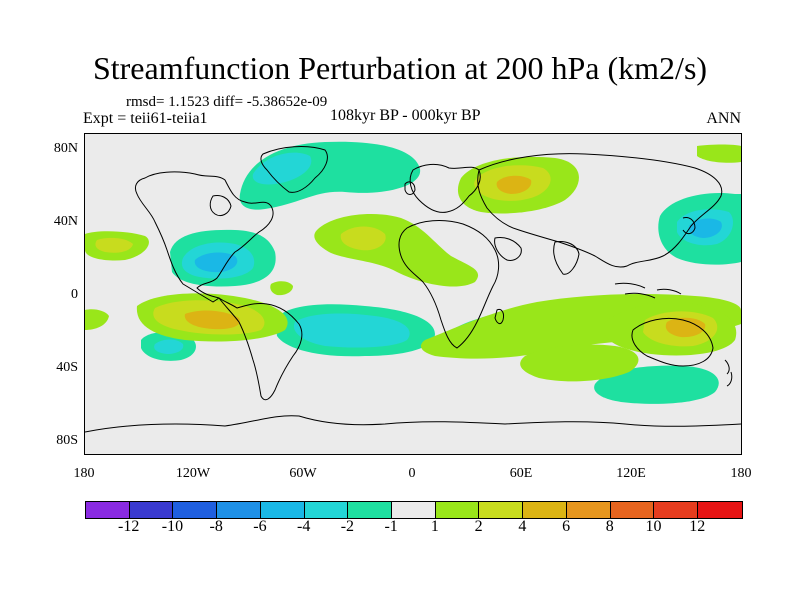 The height and width of the screenshot is (600, 800). Describe the element at coordinates (129, 526) in the screenshot. I see `colorbar-label: -12` at that location.